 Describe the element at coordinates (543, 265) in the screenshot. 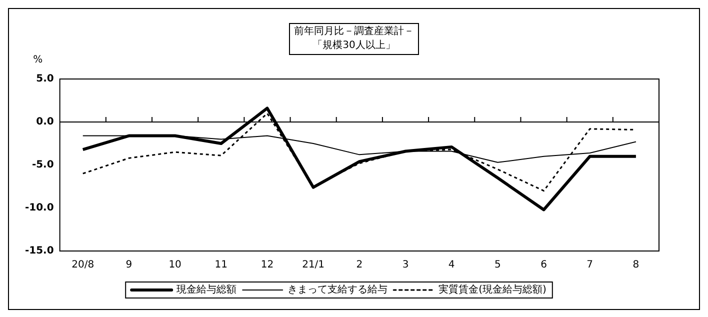

I see `x-tick-label: 6` at that location.